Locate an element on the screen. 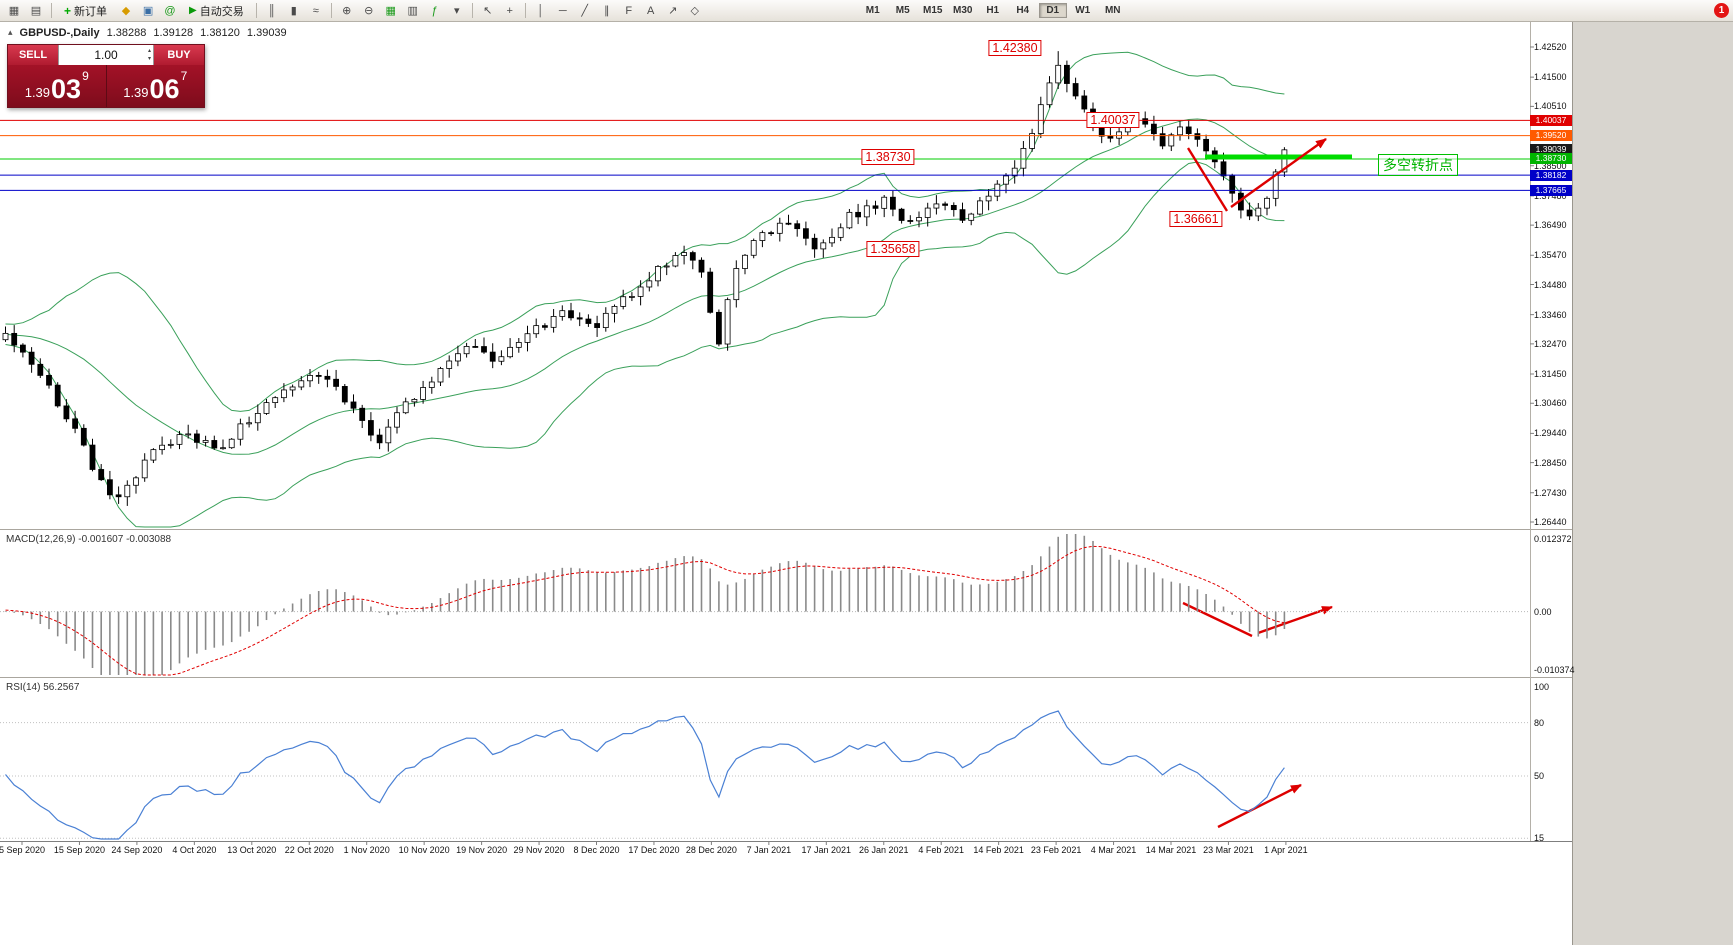 Image resolution: width=1733 pixels, height=945 pixels. timeframe-m5: M5 is located at coordinates (902, 10).